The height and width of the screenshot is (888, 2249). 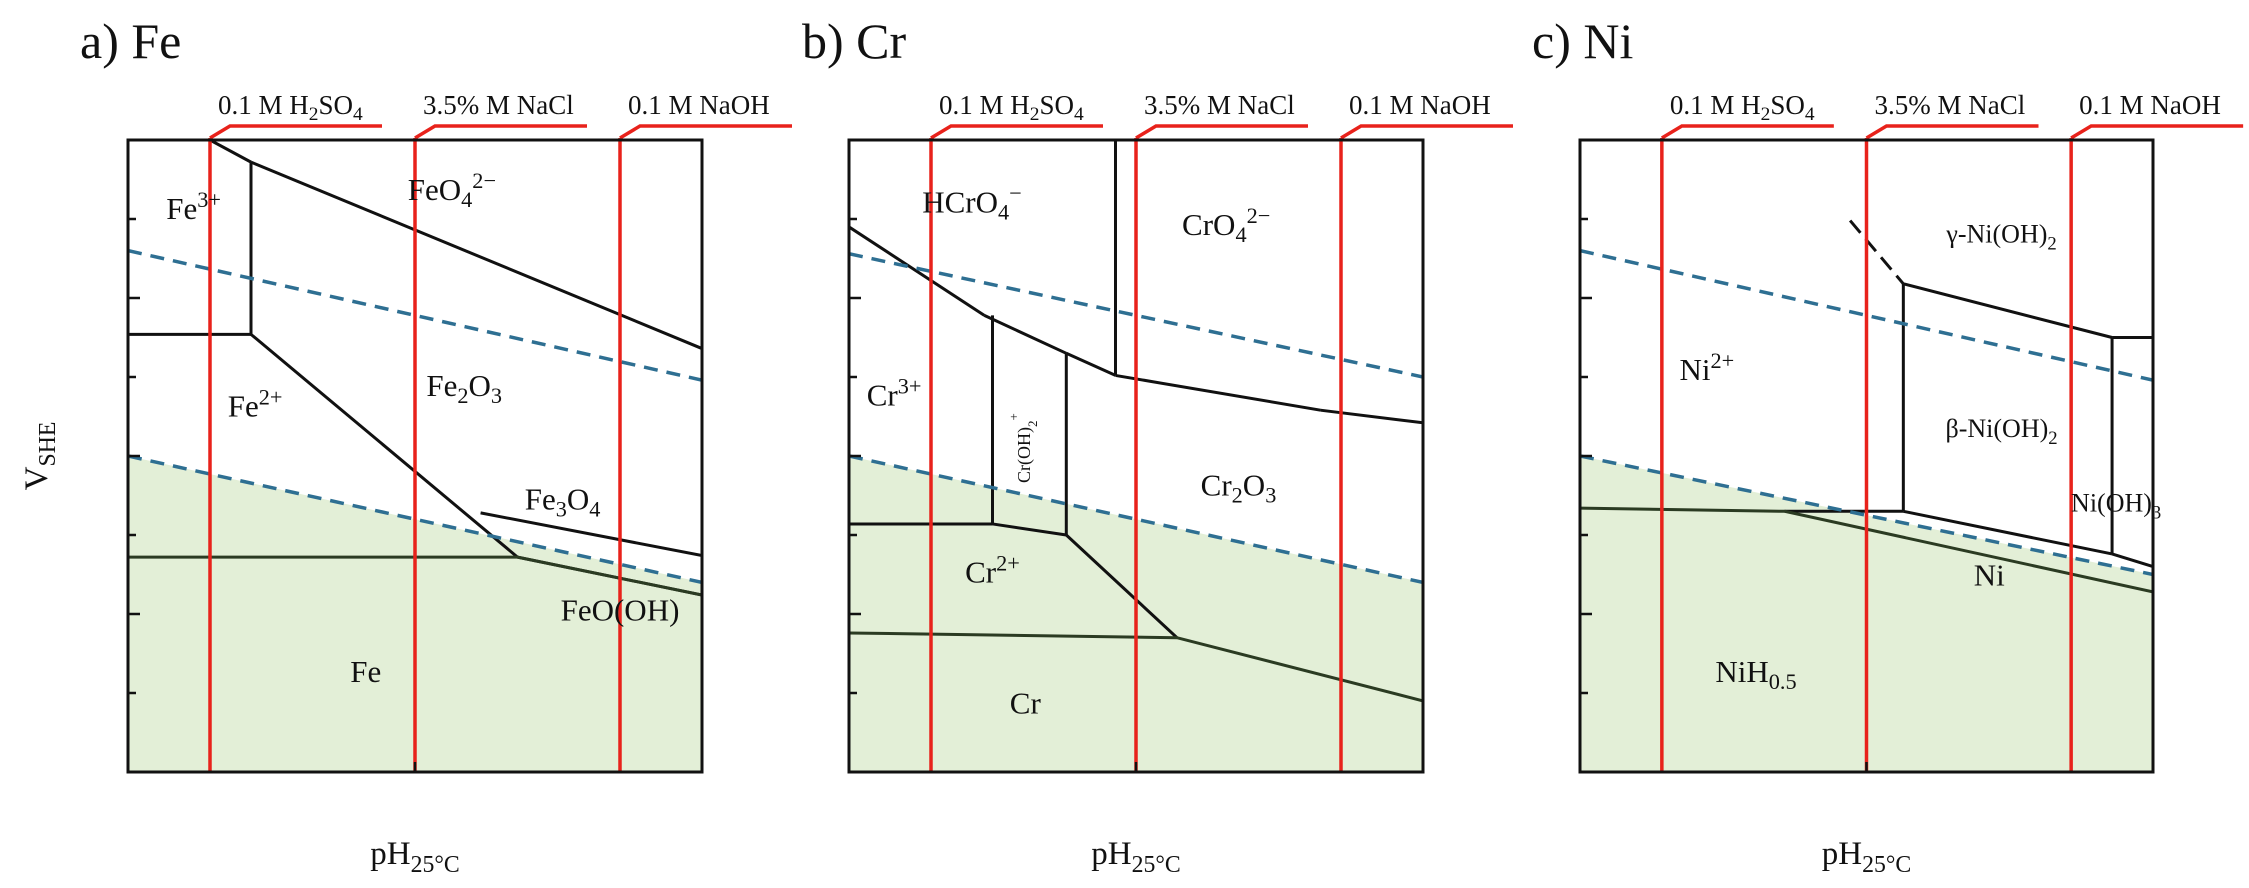 I want to click on region-label: Fe3+, so click(x=193, y=206).